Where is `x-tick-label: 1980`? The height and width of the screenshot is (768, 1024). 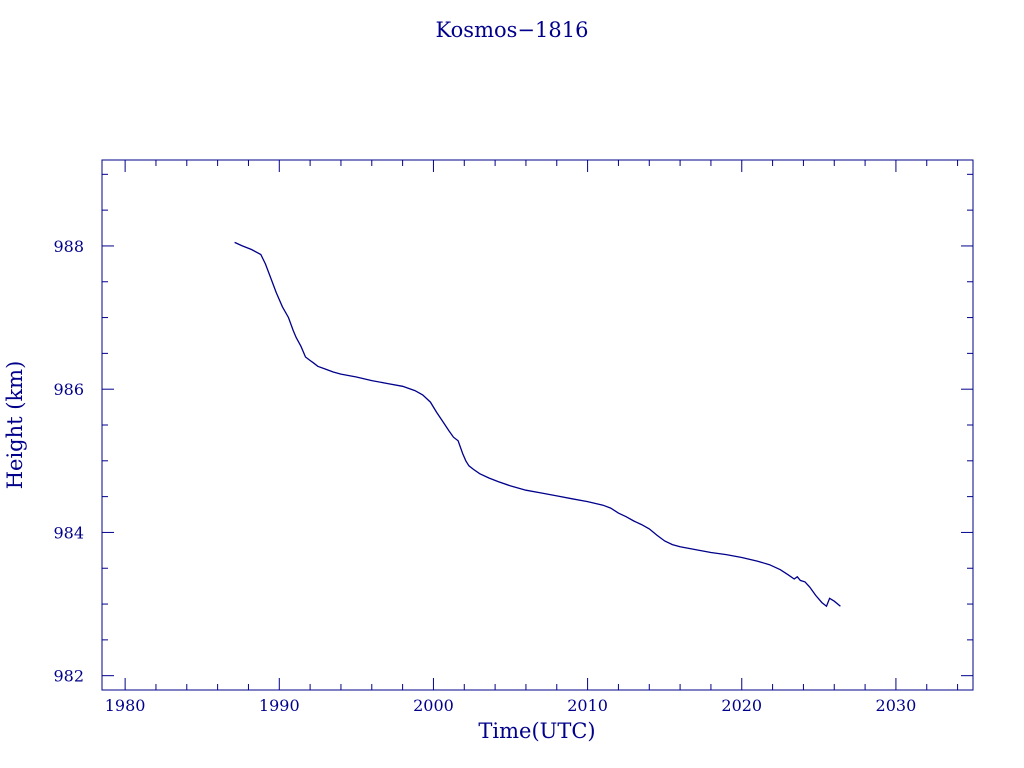
x-tick-label: 1980 is located at coordinates (125, 705).